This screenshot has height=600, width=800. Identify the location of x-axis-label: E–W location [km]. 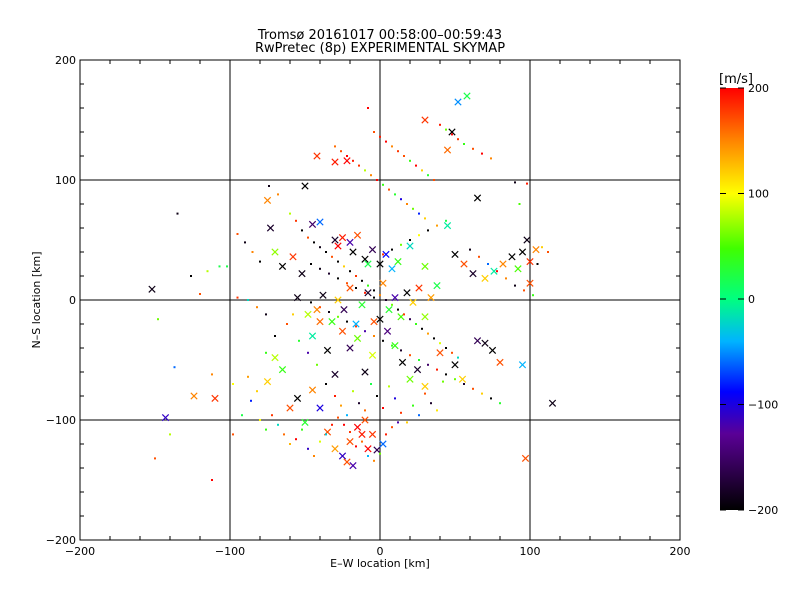
(380, 563).